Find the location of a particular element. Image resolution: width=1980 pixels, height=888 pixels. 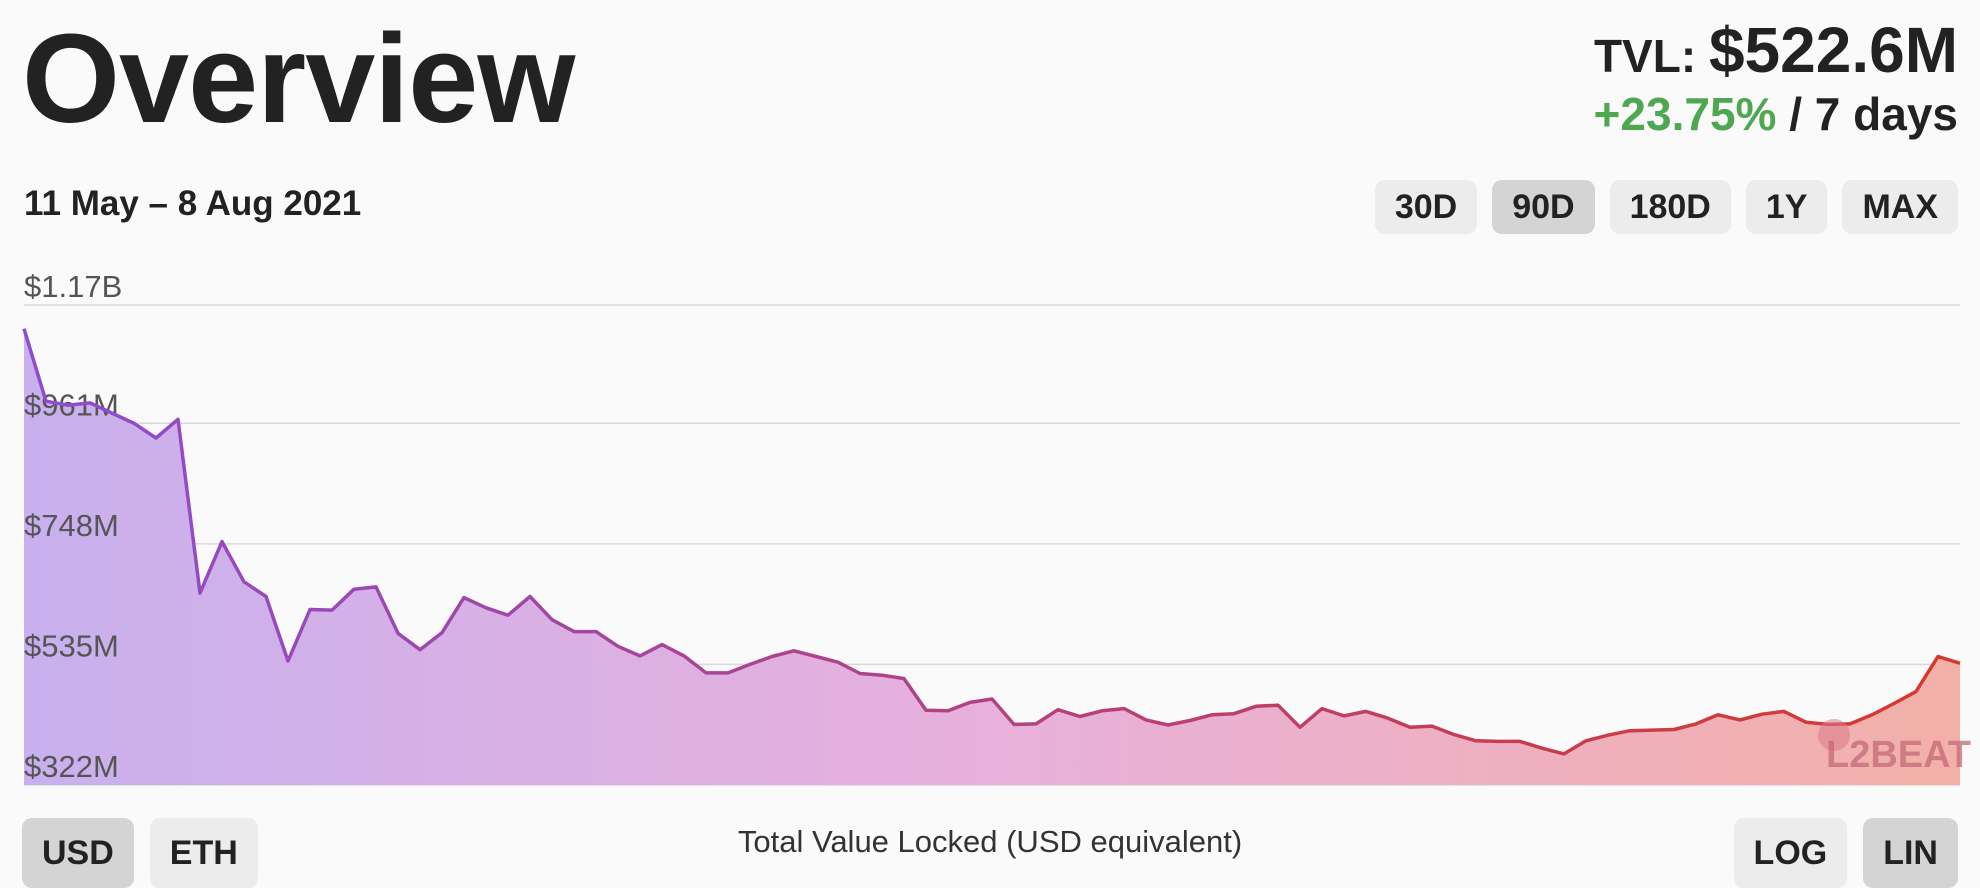

y-tick-label: $1.17B is located at coordinates (73, 286).